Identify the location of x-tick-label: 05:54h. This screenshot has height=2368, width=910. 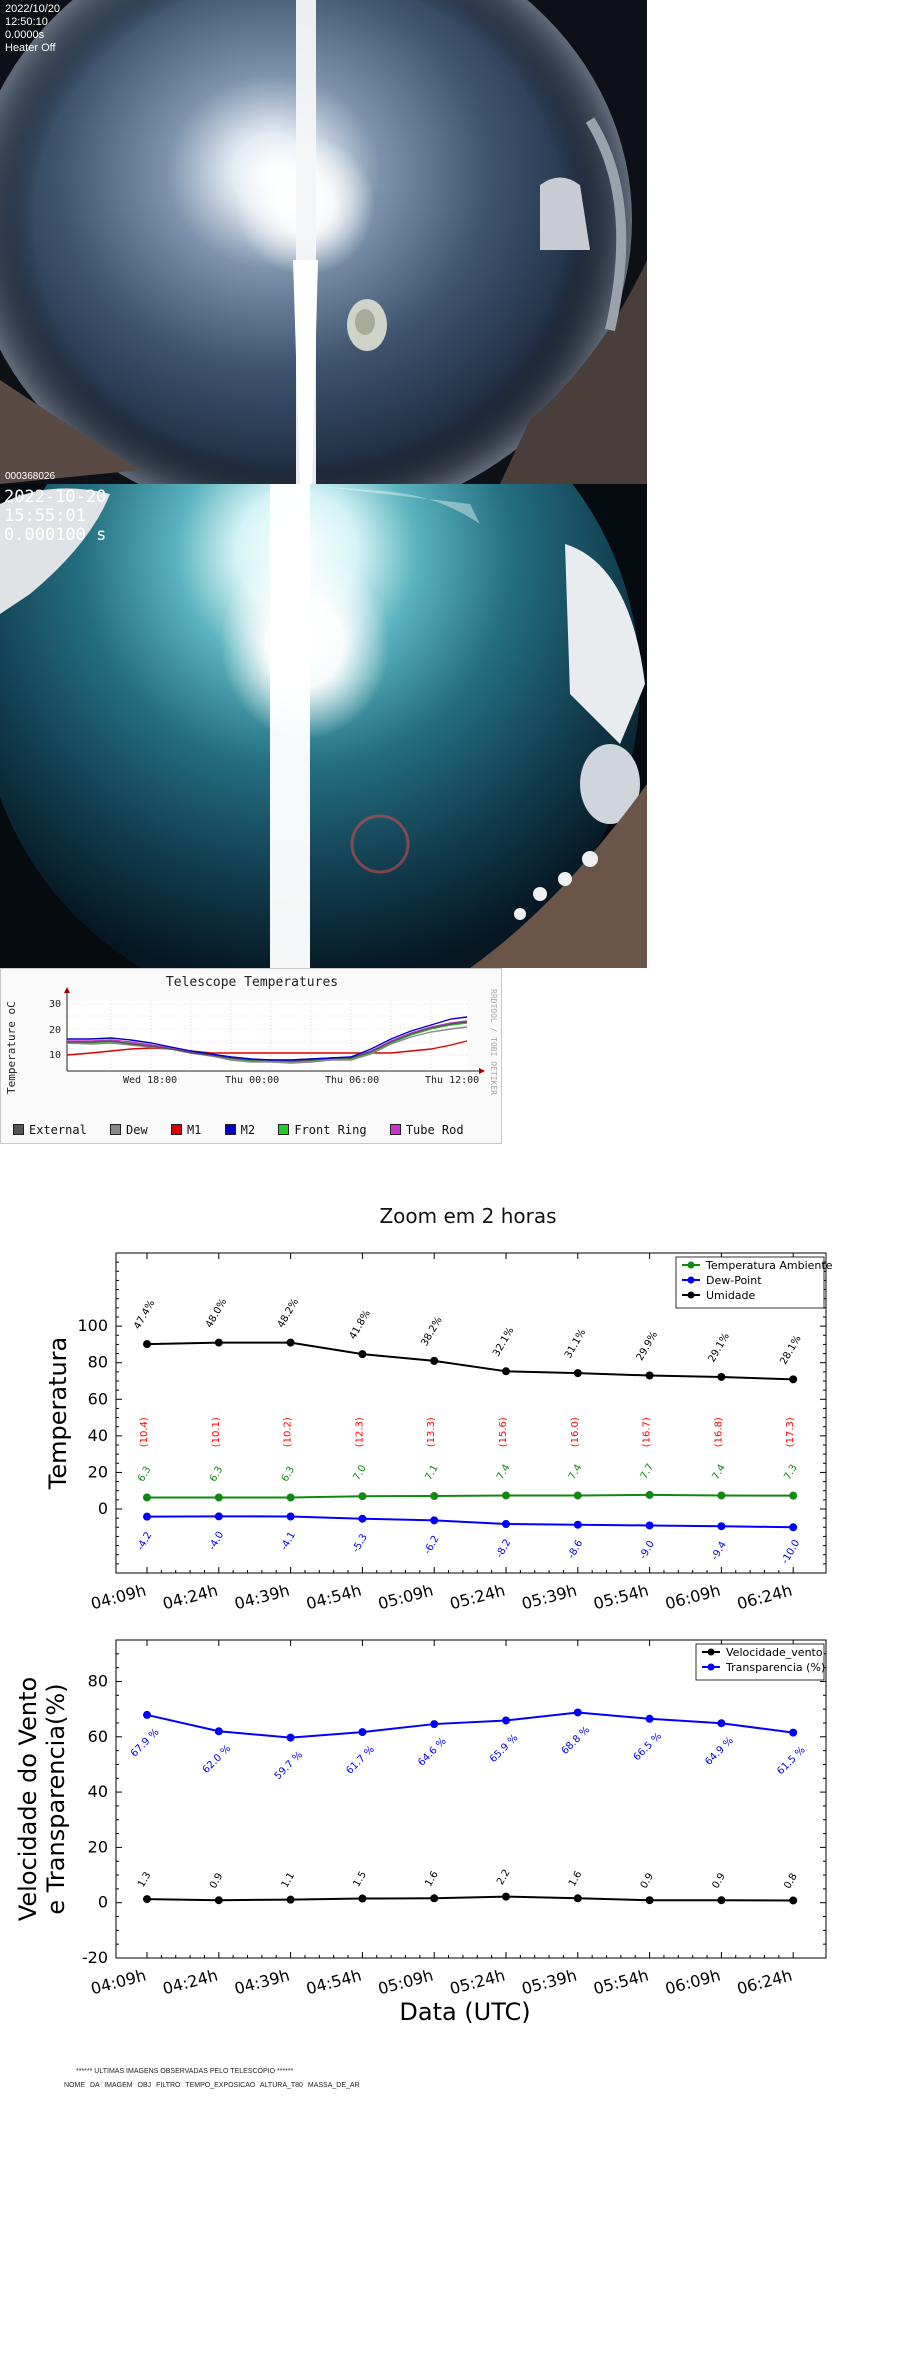
(620, 1597).